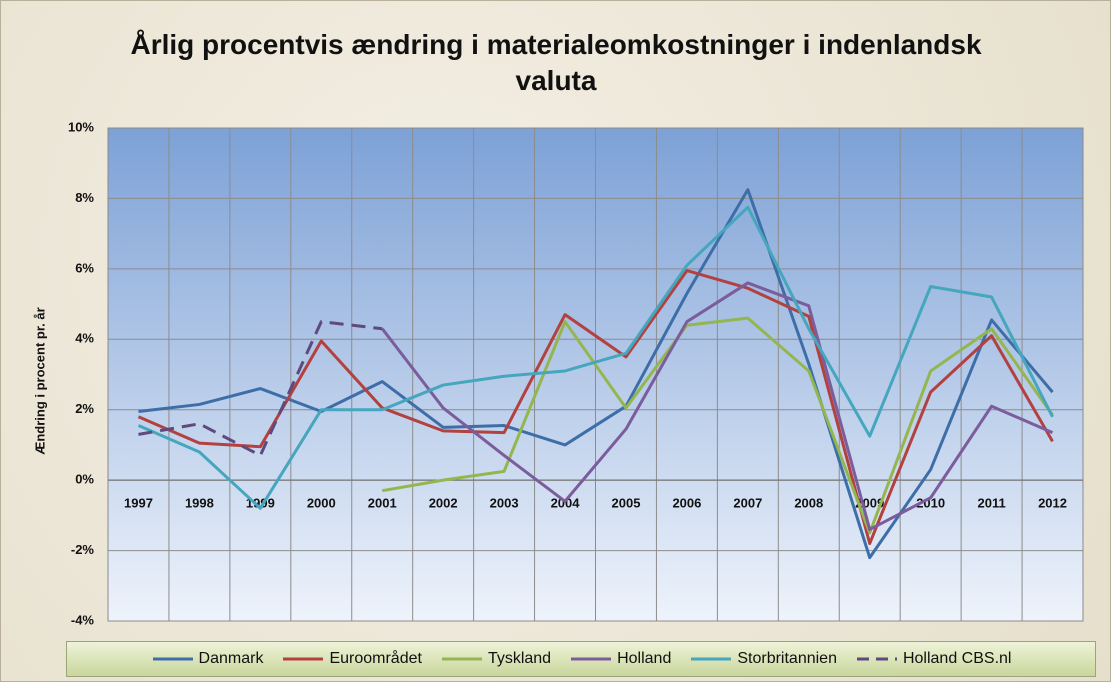 This screenshot has height=682, width=1111. I want to click on y-tick-label: 6%, so click(84, 267).